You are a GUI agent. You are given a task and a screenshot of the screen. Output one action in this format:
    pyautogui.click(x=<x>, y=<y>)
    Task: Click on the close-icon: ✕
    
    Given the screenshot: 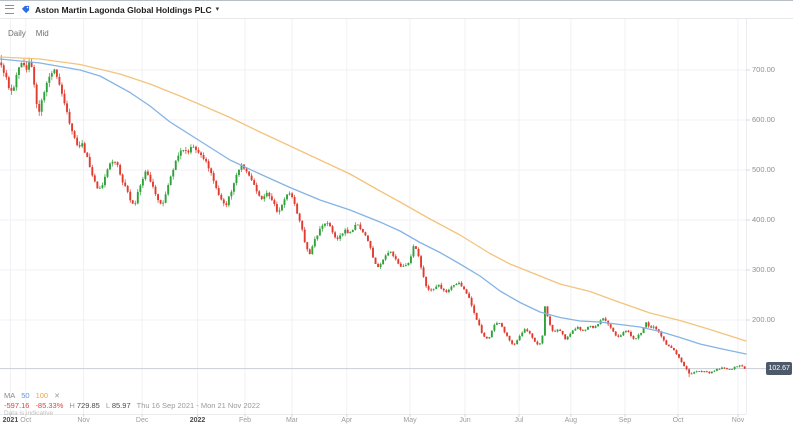 What is the action you would take?
    pyautogui.click(x=57, y=396)
    